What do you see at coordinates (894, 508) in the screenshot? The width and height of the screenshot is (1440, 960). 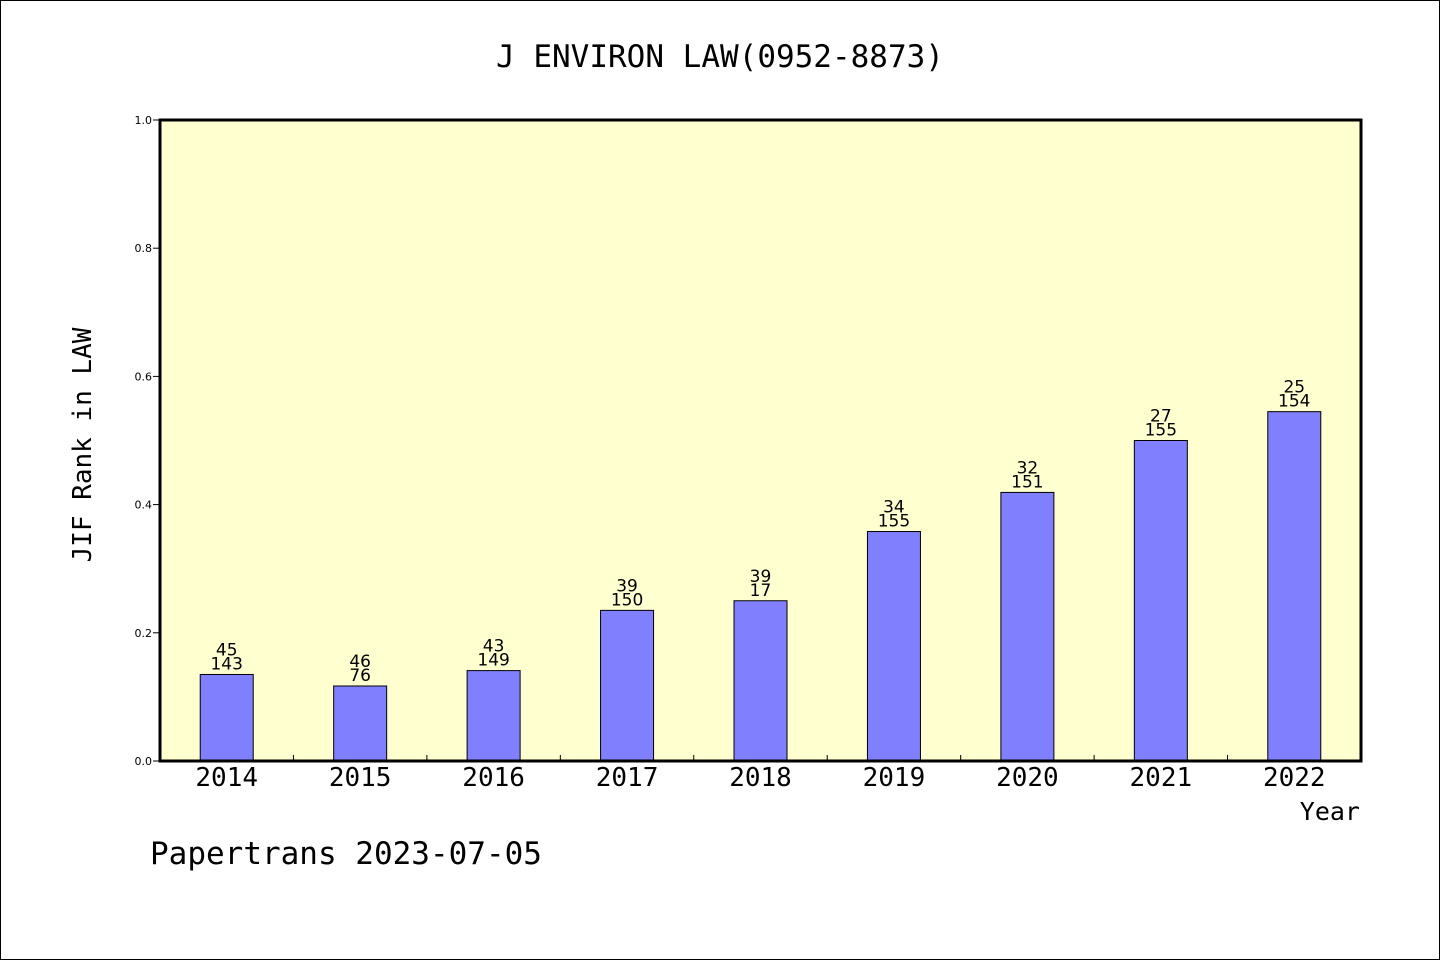 I see `bar-rank-label: 34` at bounding box center [894, 508].